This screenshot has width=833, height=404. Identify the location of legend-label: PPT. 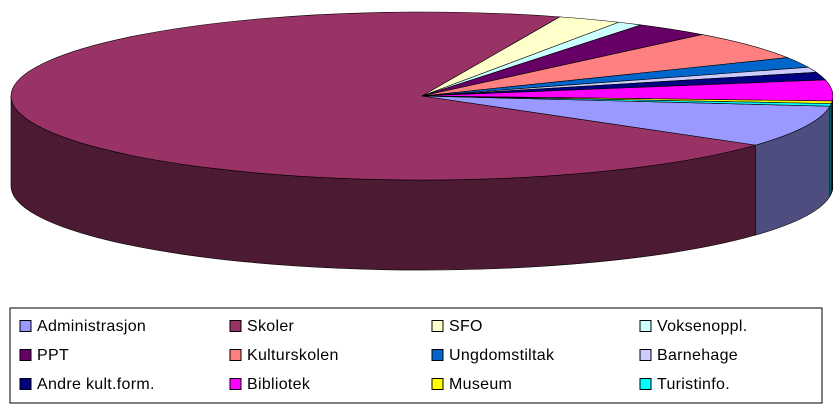
(53, 355).